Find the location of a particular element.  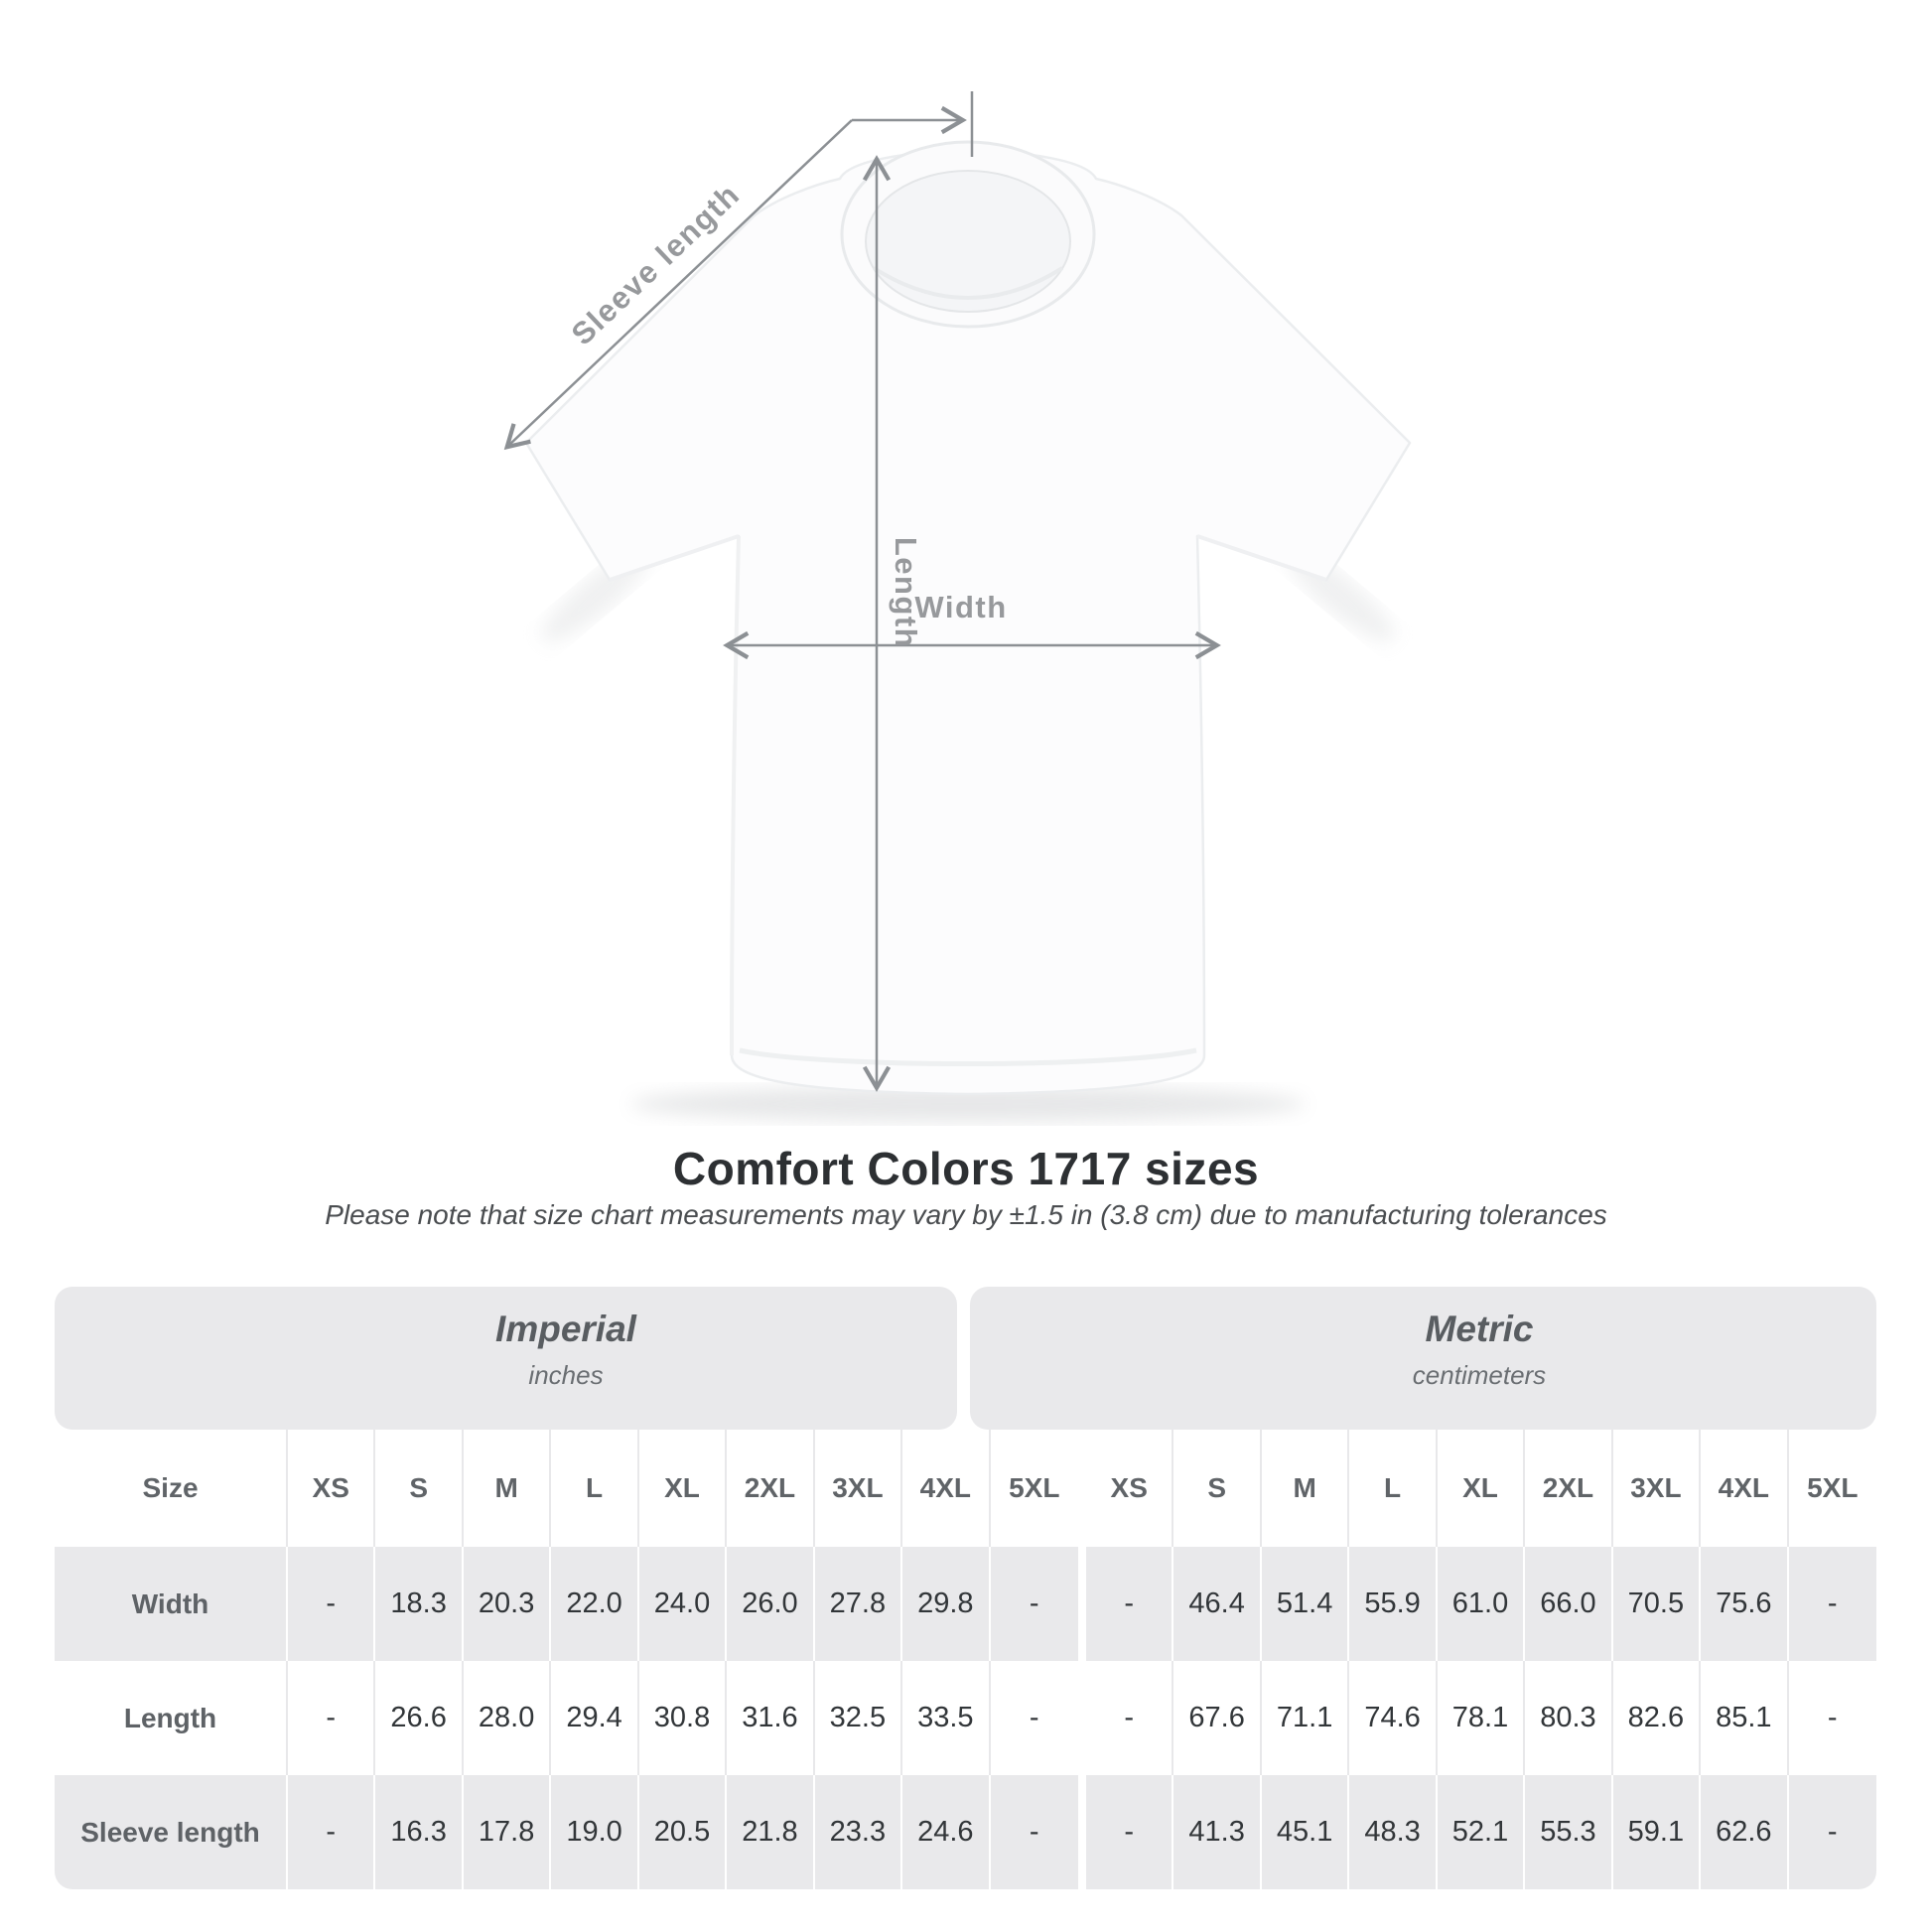

table-cell: 21.8 is located at coordinates (771, 1832).